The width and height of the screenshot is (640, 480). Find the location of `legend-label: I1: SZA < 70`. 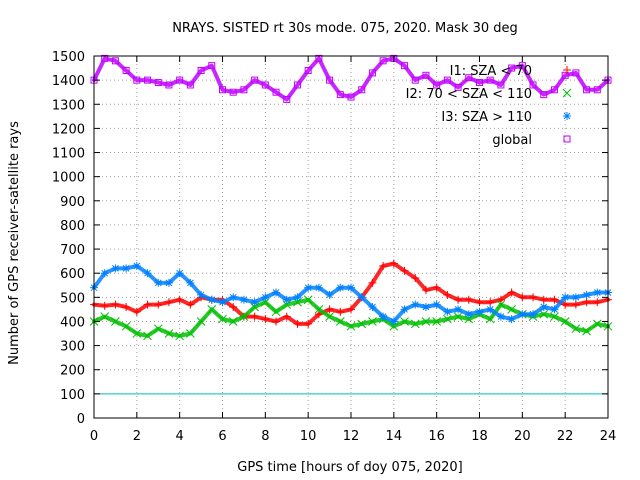

legend-label: I1: SZA < 70 is located at coordinates (491, 71).